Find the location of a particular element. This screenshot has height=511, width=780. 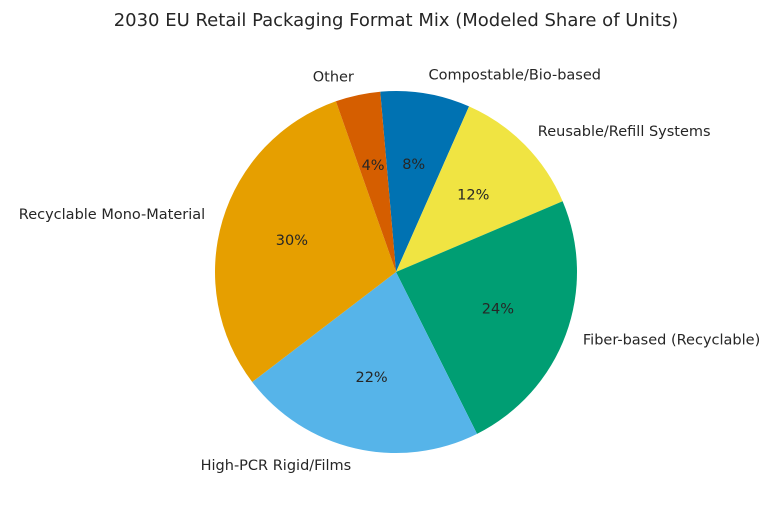

pie-slice-recyclable-mono-material is located at coordinates (305, 241).